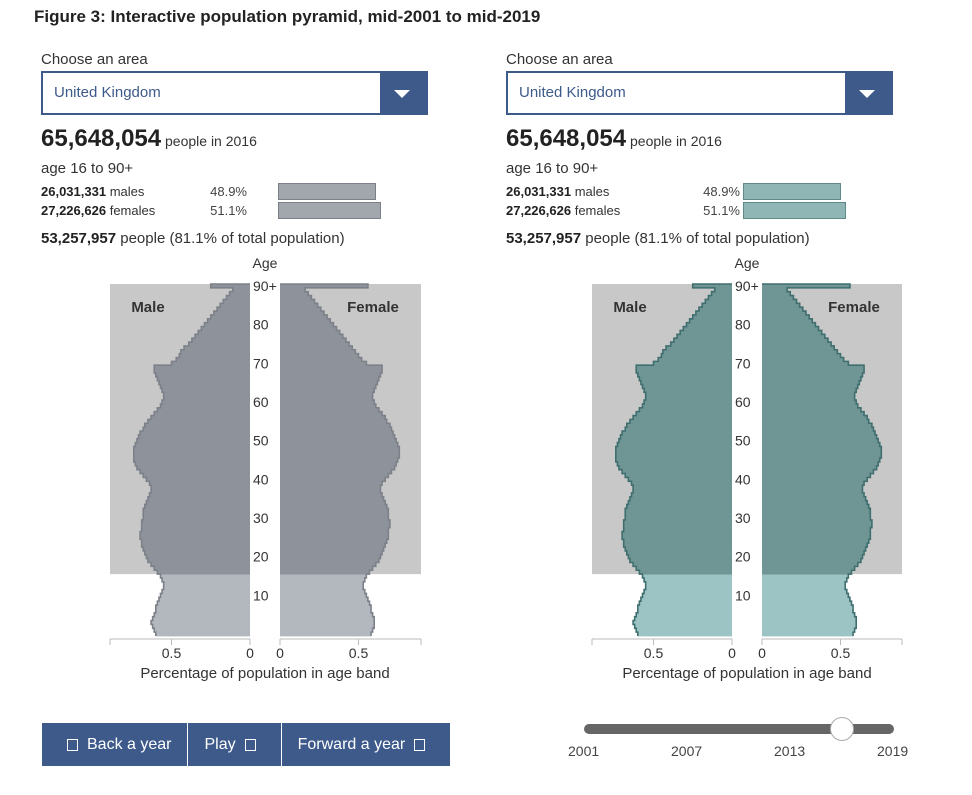  Describe the element at coordinates (676, 141) in the screenshot. I see `total-population-suffix: people in 2016` at that location.